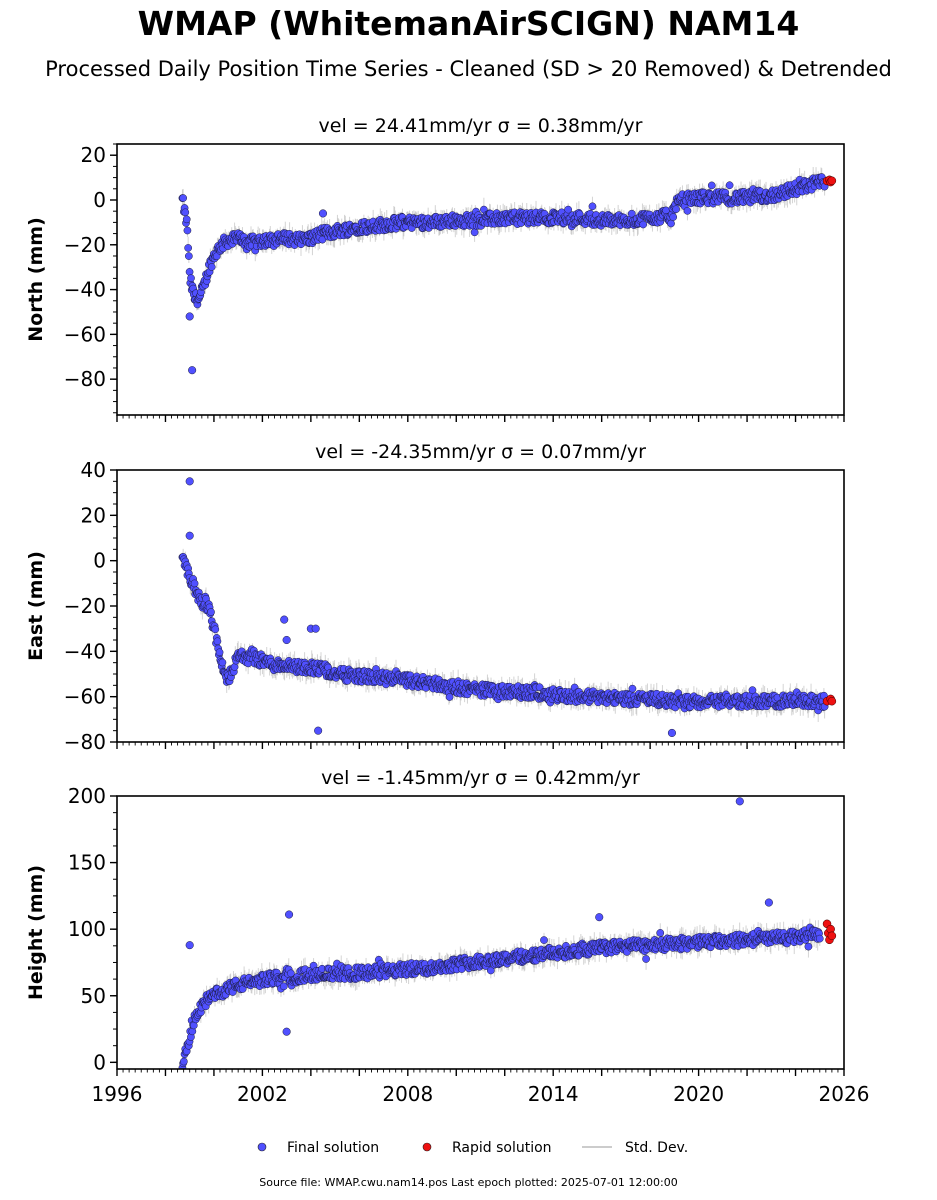 The width and height of the screenshot is (937, 1200). I want to click on y-tick-label: 40, so click(93, 470).